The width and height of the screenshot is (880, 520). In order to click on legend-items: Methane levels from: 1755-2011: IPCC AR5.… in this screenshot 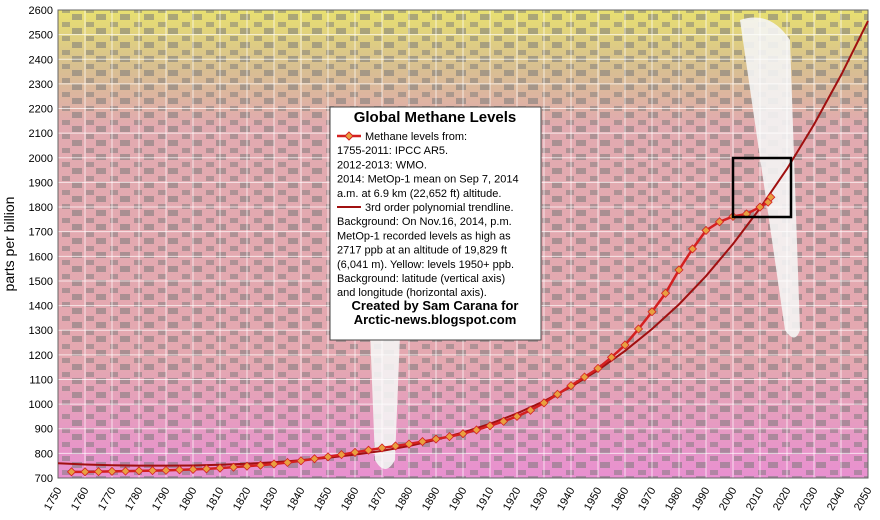, I will do `click(428, 229)`.